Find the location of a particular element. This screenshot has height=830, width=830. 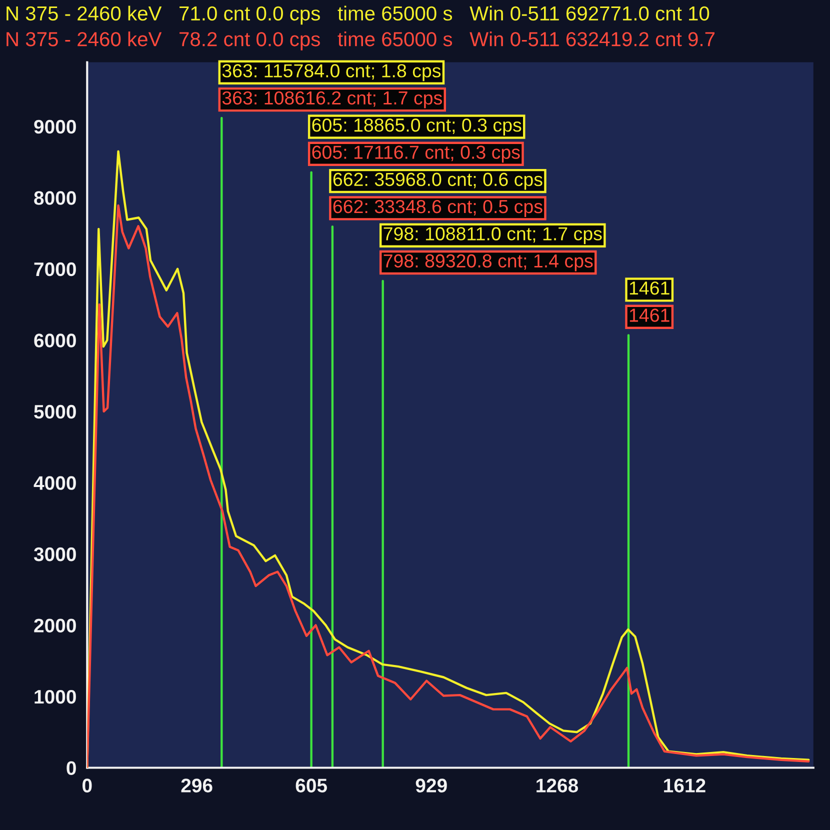

y-tick-label: 0 is located at coordinates (71, 768).